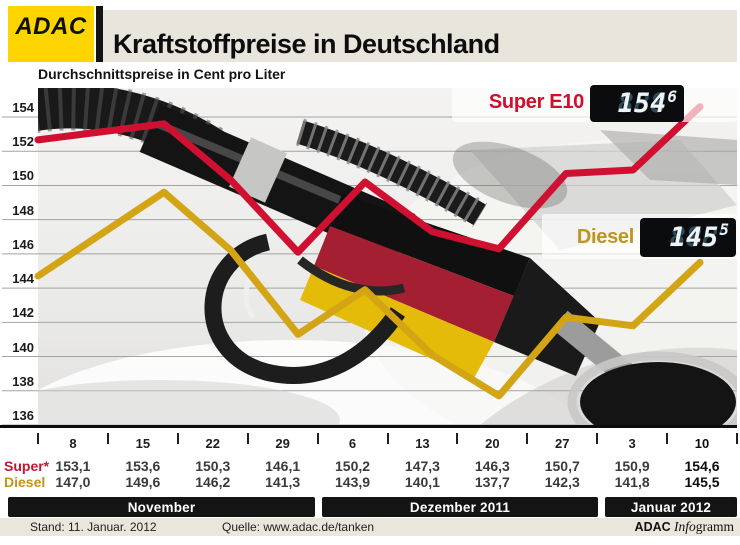 This screenshot has width=740, height=545. What do you see at coordinates (422, 482) in the screenshot?
I see `diesel-price-cell: 140,1` at bounding box center [422, 482].